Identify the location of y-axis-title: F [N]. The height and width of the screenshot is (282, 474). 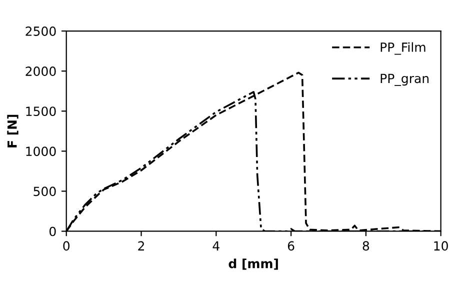
(12, 131).